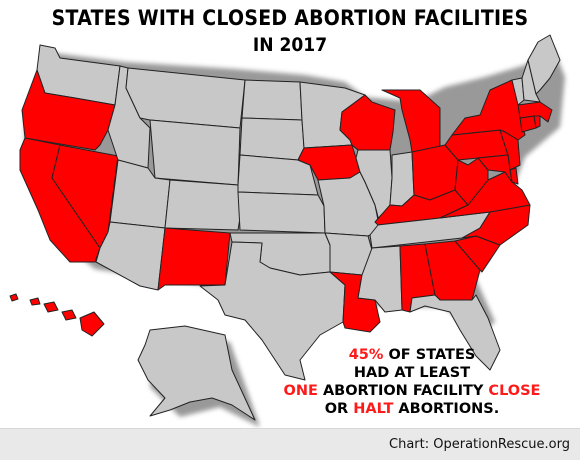  I want to click on one-highlight: ONE, so click(300, 391).